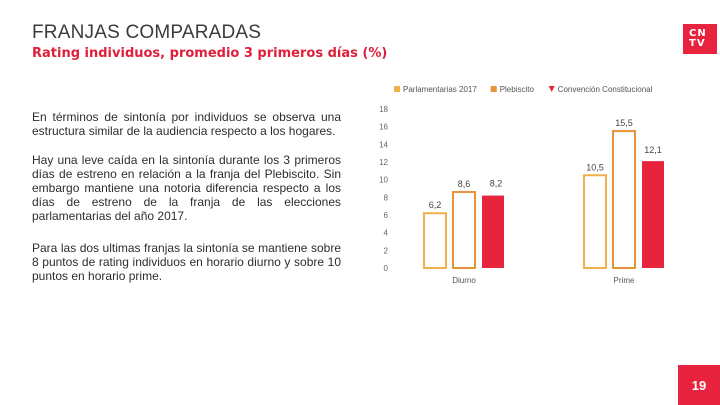  I want to click on x-tick-label-diurno: Diurno, so click(464, 280).